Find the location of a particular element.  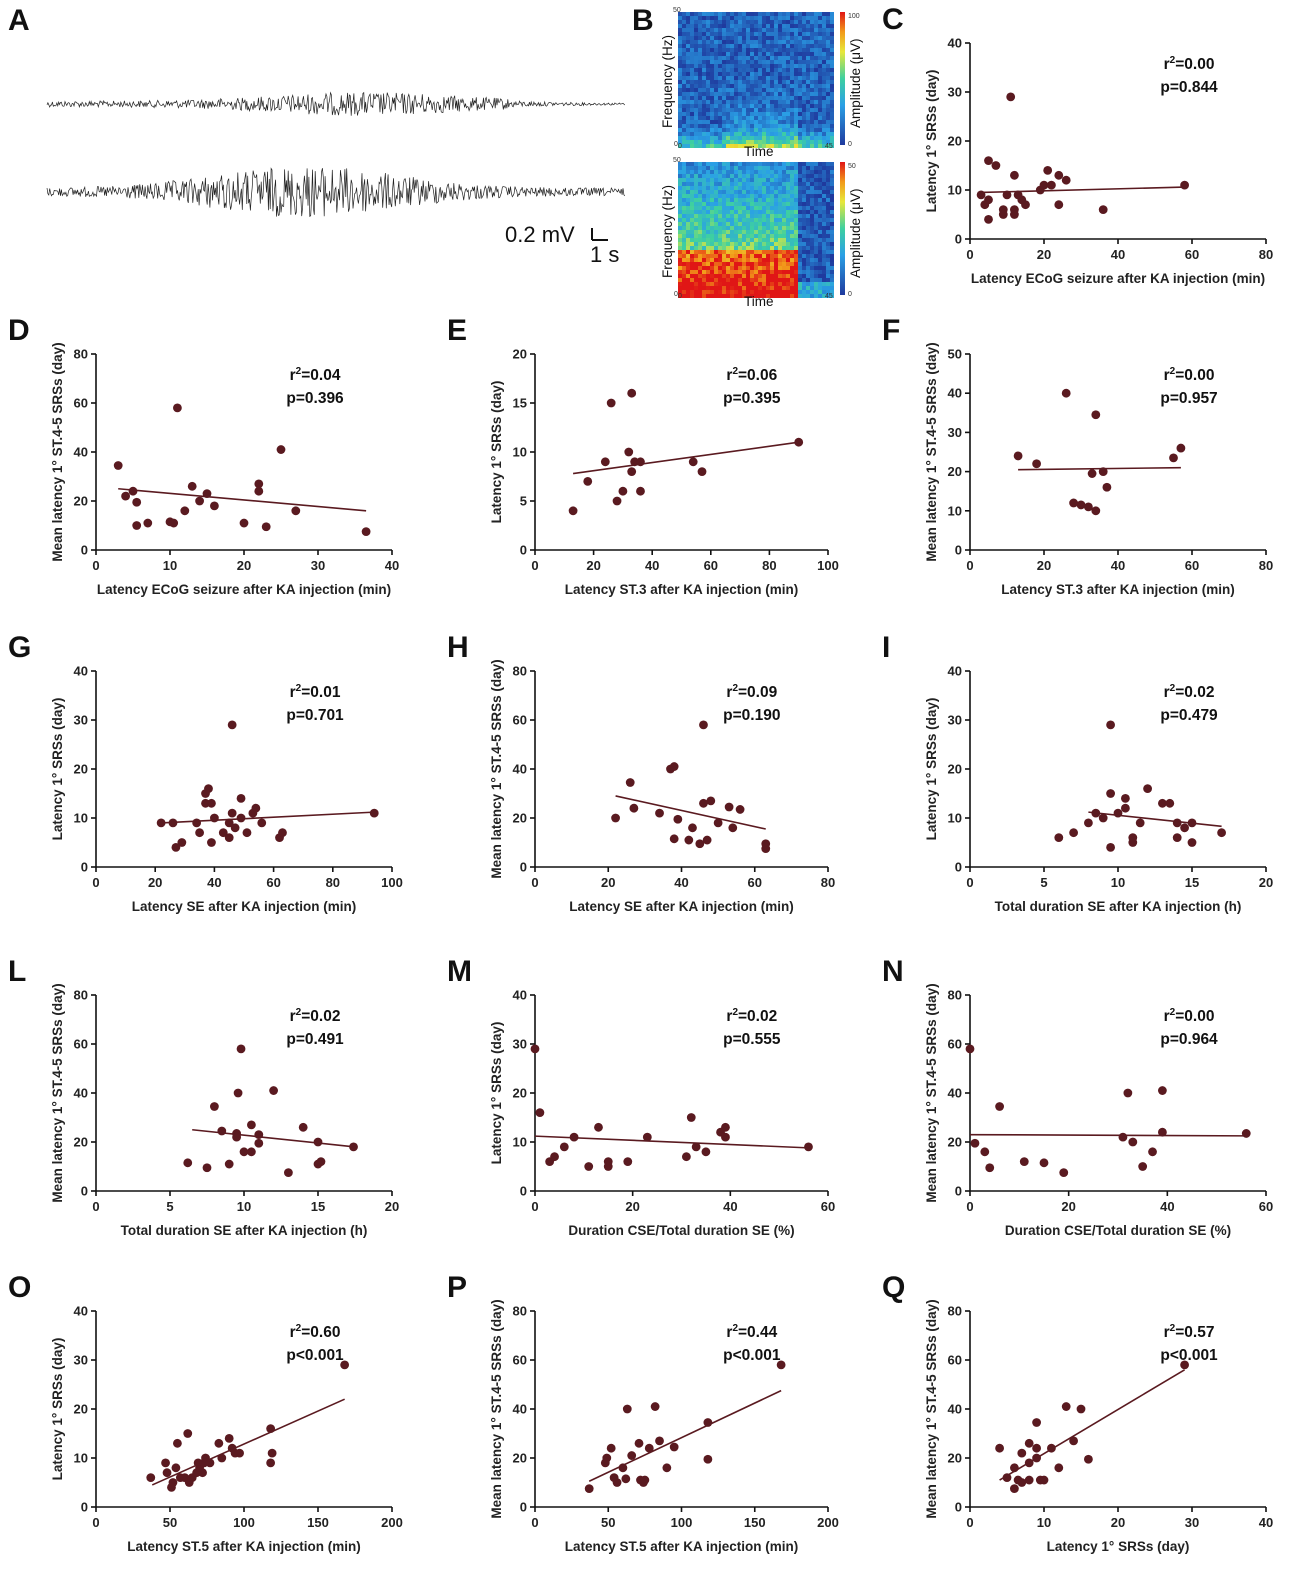

y-axis-label: Mean latency 1° ST.4-5 SRSs (day) is located at coordinates (496, 768).